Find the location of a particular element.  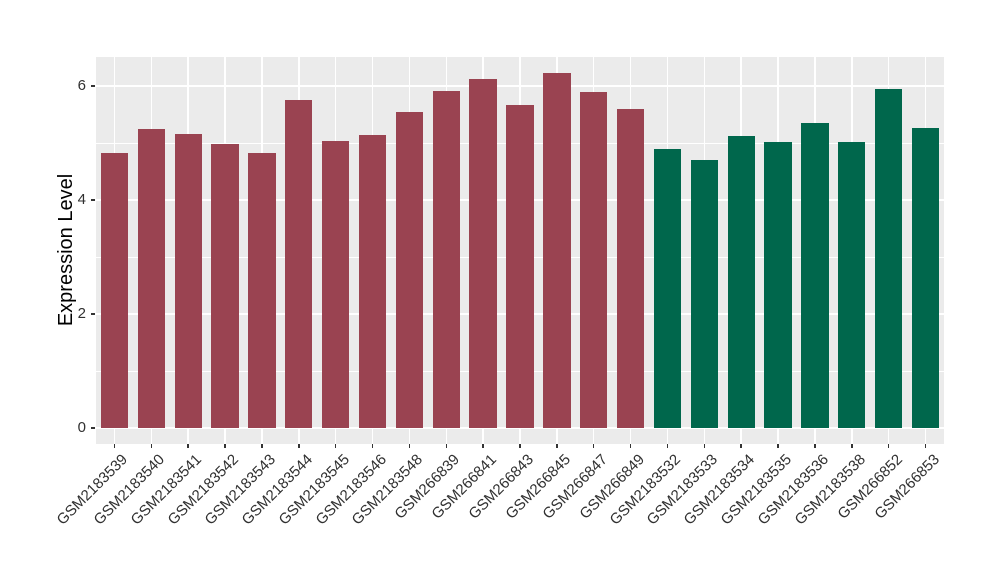

y-tick-label: 6 is located at coordinates (81, 85).